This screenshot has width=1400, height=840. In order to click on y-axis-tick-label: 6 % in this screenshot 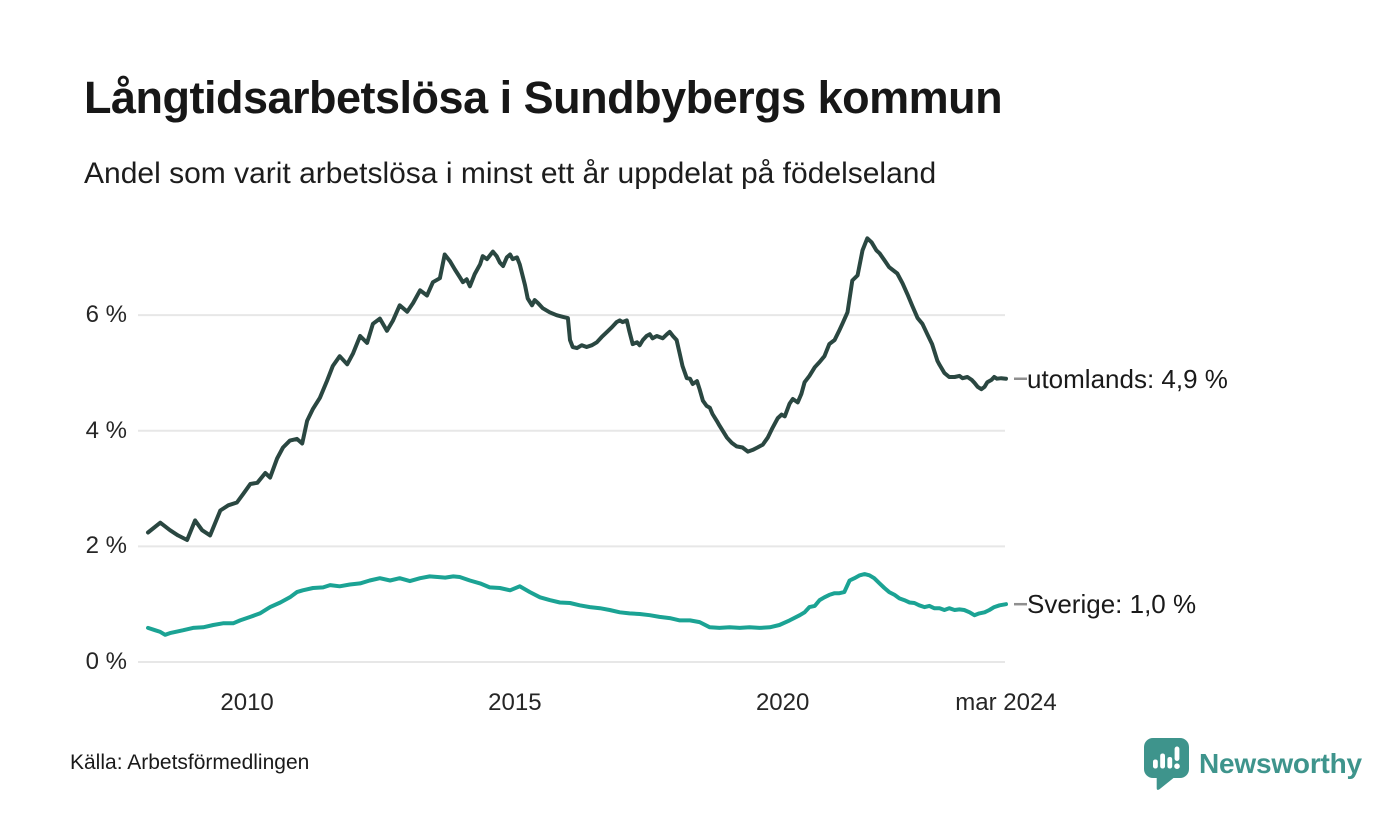, I will do `click(106, 315)`.